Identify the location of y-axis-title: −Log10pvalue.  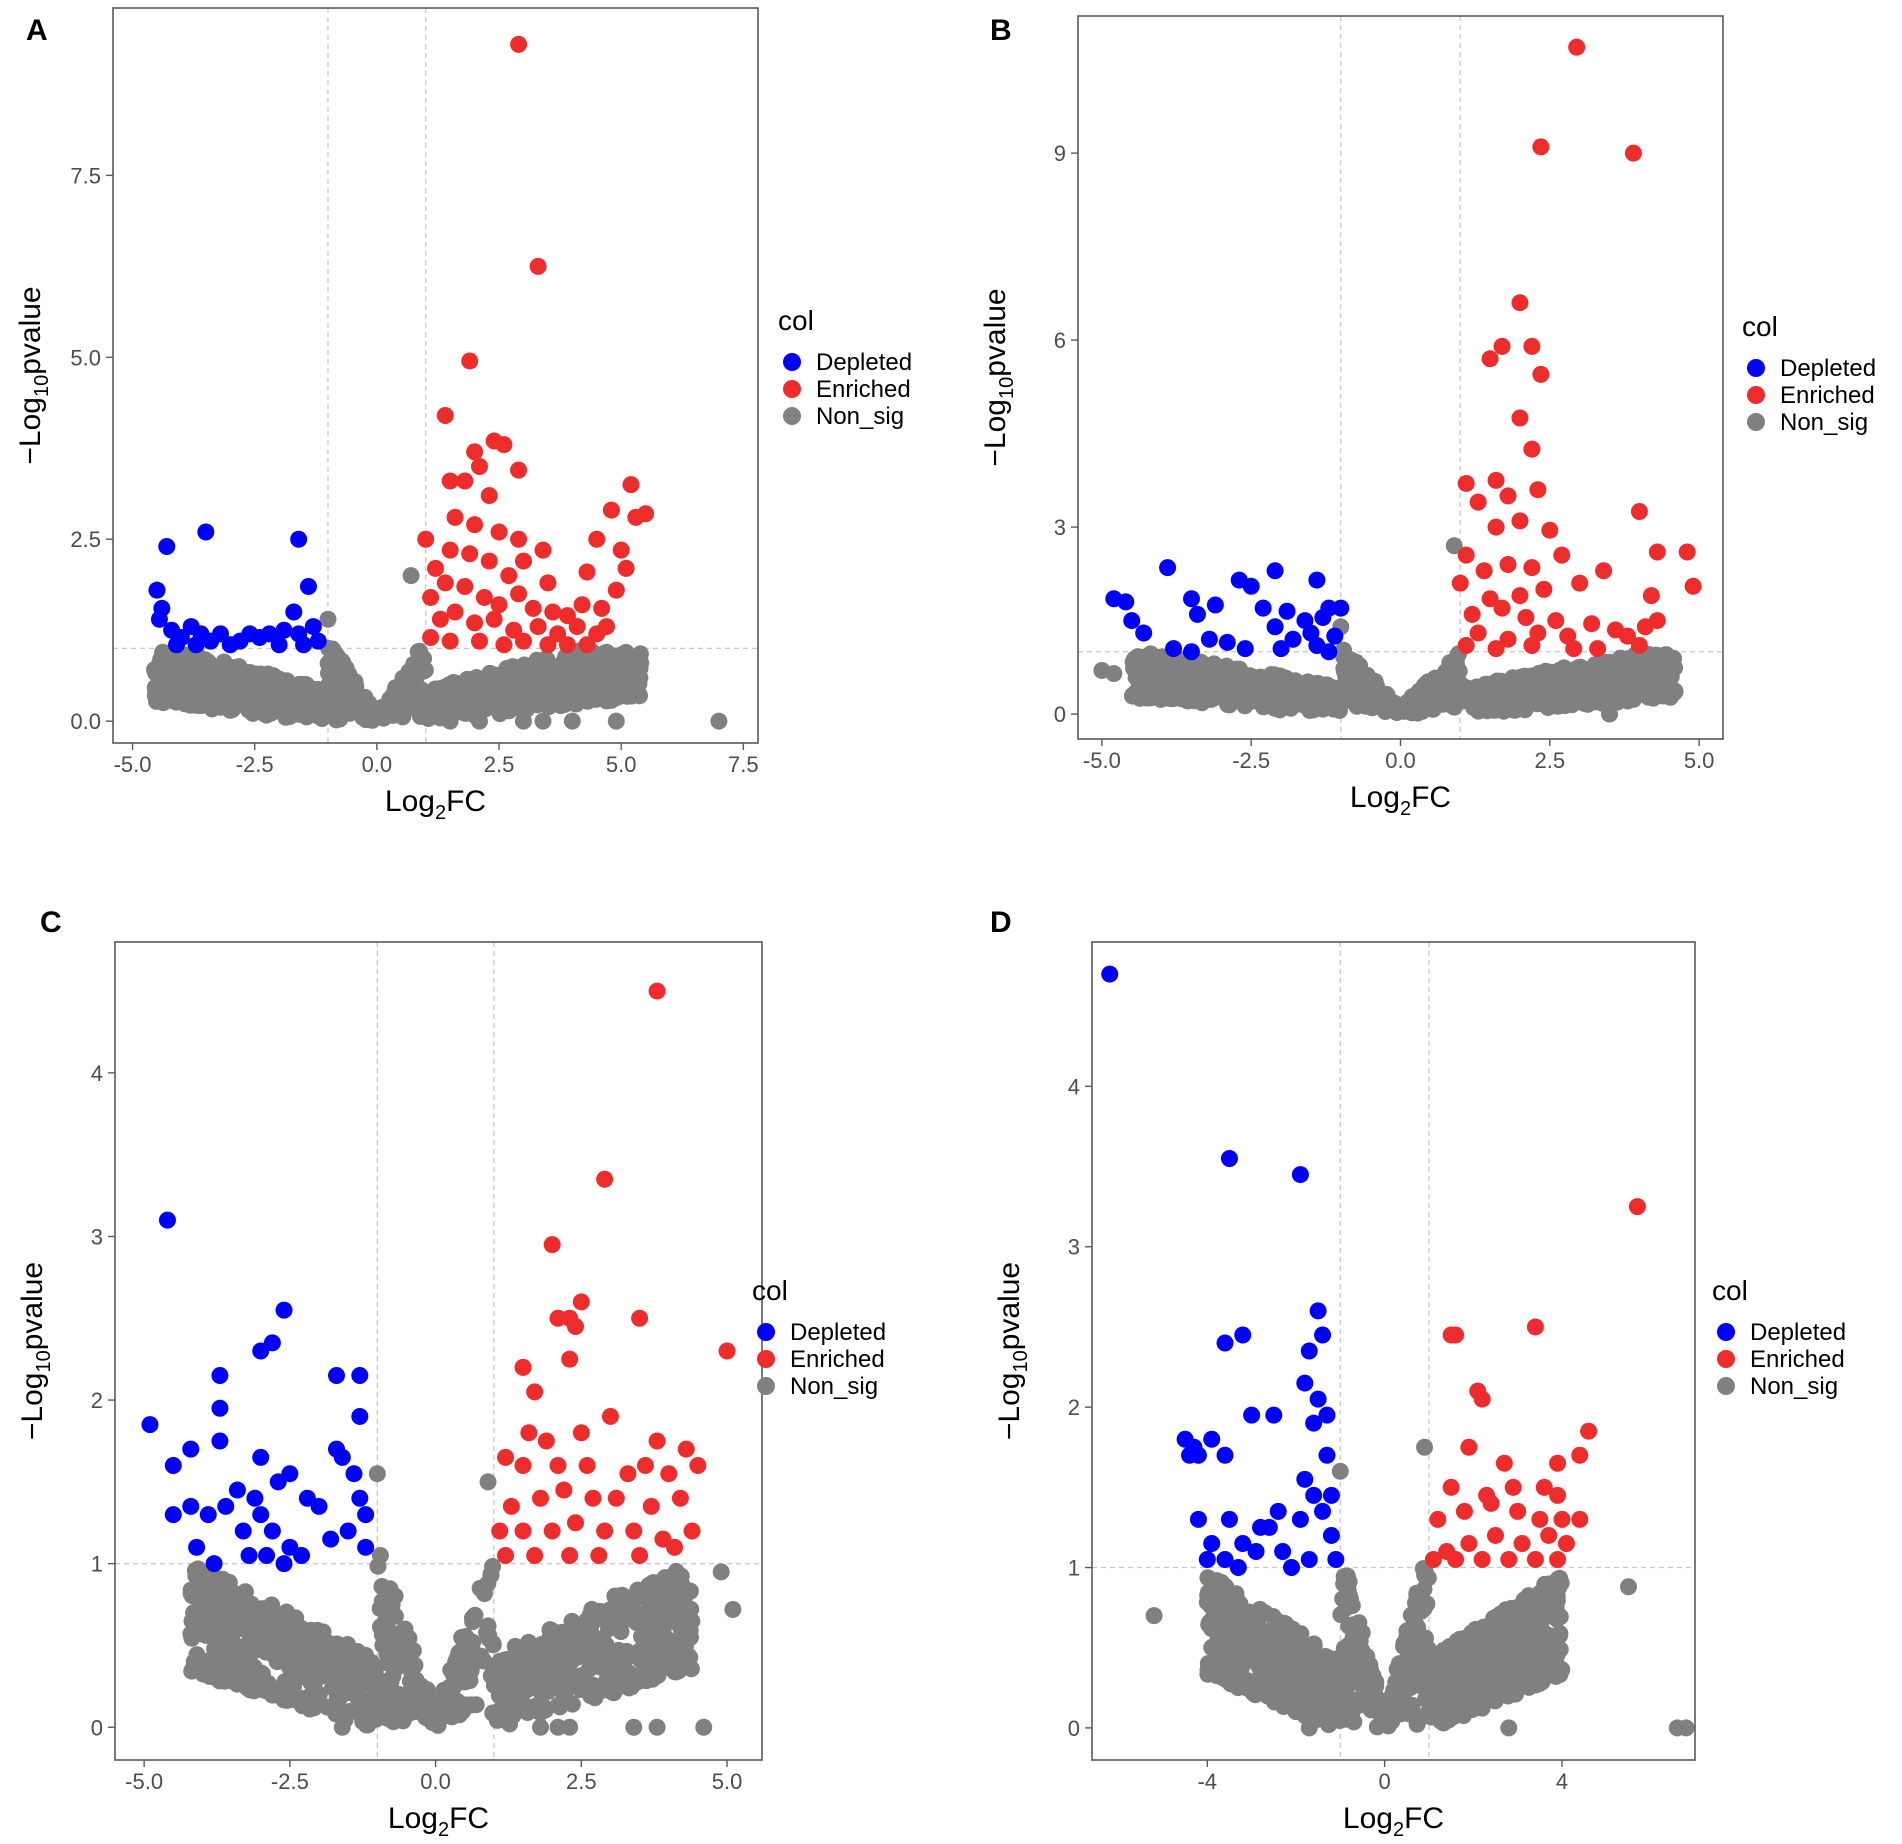
(33, 375).